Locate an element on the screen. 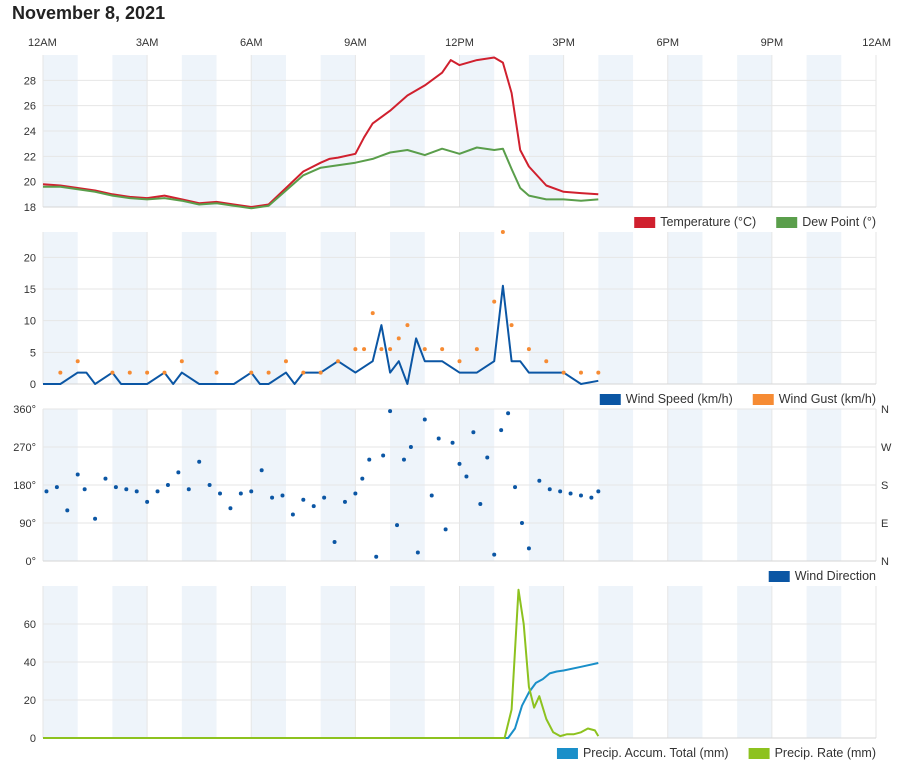 The width and height of the screenshot is (903, 762). time-axis-label: 12PM is located at coordinates (459, 43).